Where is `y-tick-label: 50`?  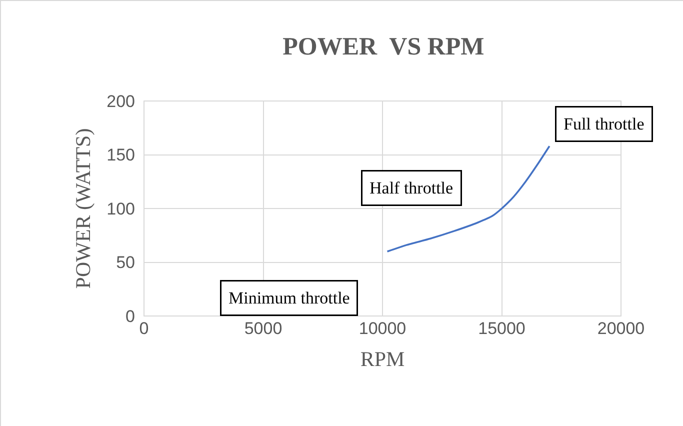 y-tick-label: 50 is located at coordinates (125, 262).